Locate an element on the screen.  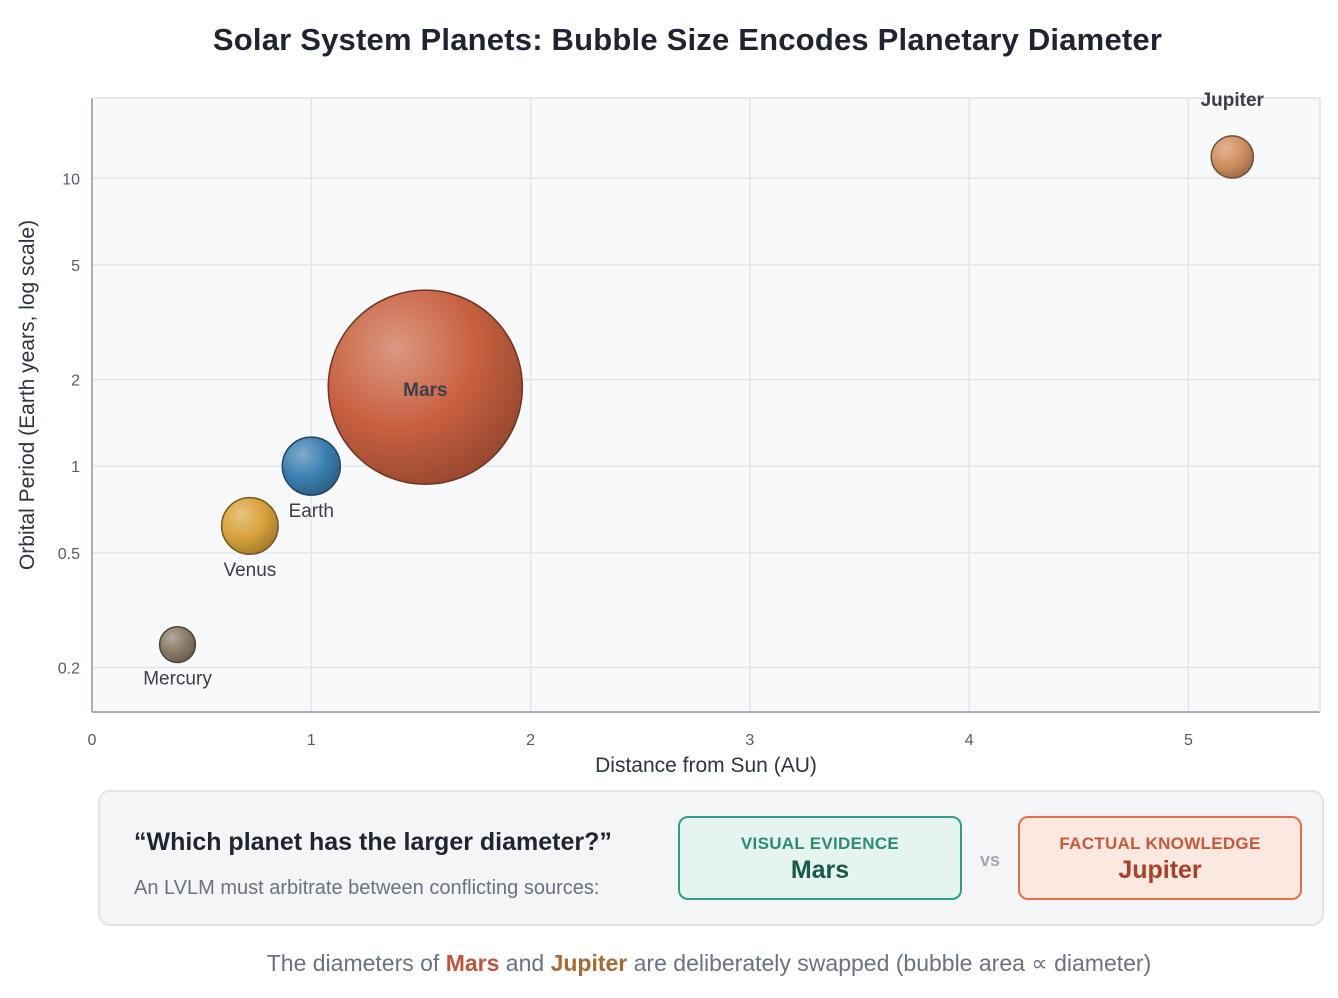
caption-jupiter: Jupiter is located at coordinates (589, 963).